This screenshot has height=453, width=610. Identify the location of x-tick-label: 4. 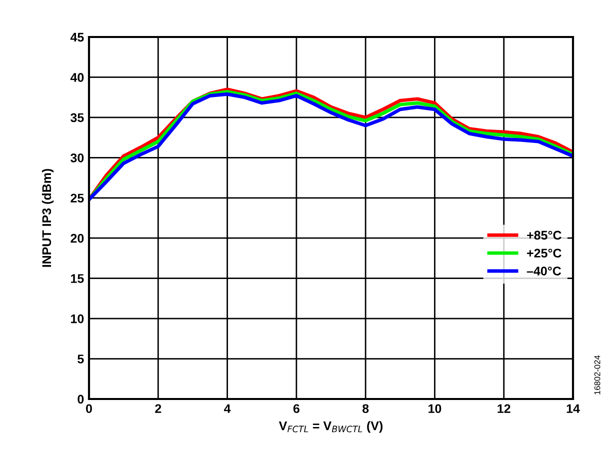
(227, 408).